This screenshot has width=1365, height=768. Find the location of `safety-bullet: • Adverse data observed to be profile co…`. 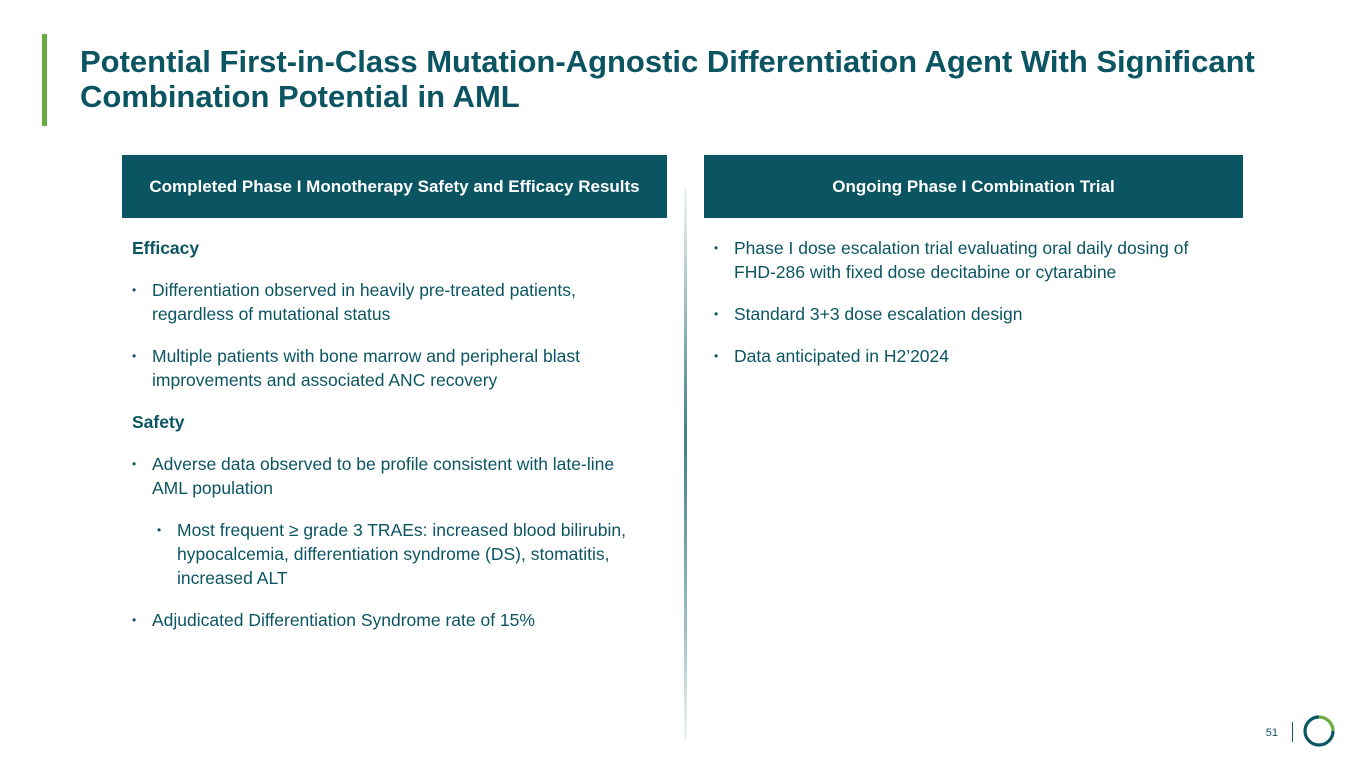

safety-bullet: • Adverse data observed to be profile co… is located at coordinates (373, 476).